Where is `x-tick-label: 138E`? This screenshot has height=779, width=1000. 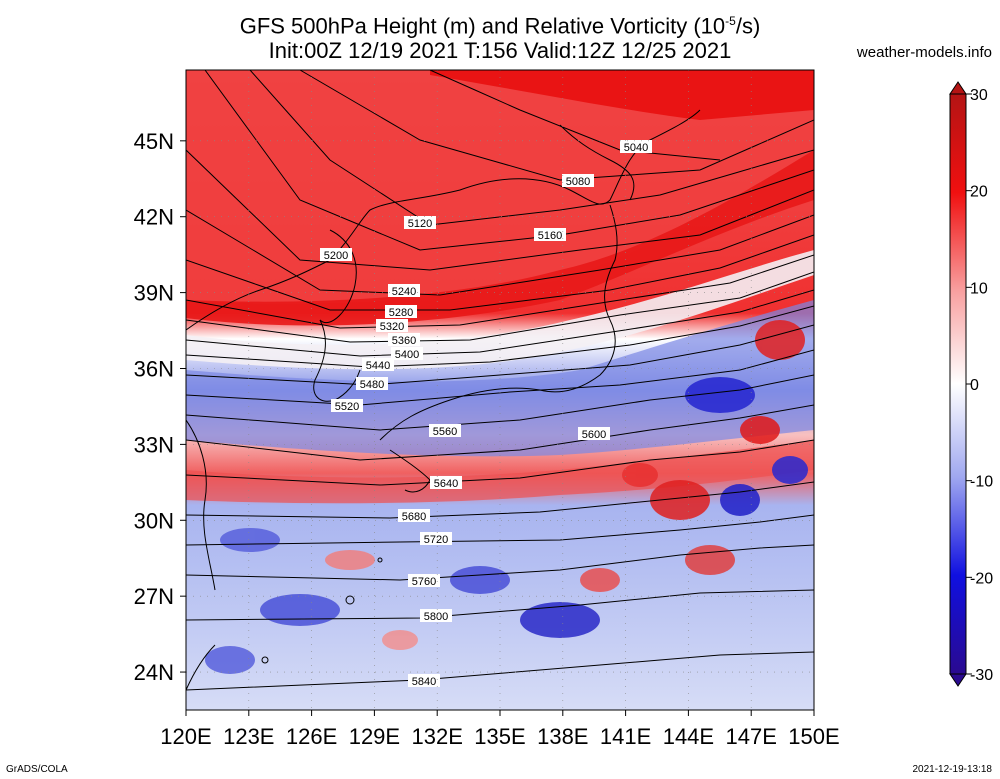
x-tick-label: 138E is located at coordinates (562, 736).